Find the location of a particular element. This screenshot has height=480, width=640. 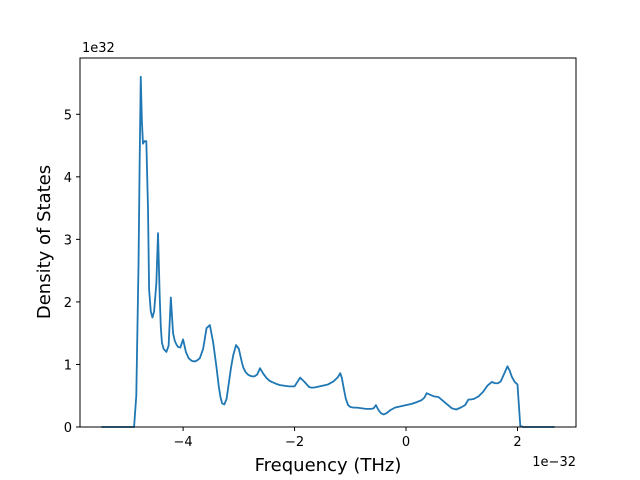

x-offset-label: 1e−32 is located at coordinates (554, 462).